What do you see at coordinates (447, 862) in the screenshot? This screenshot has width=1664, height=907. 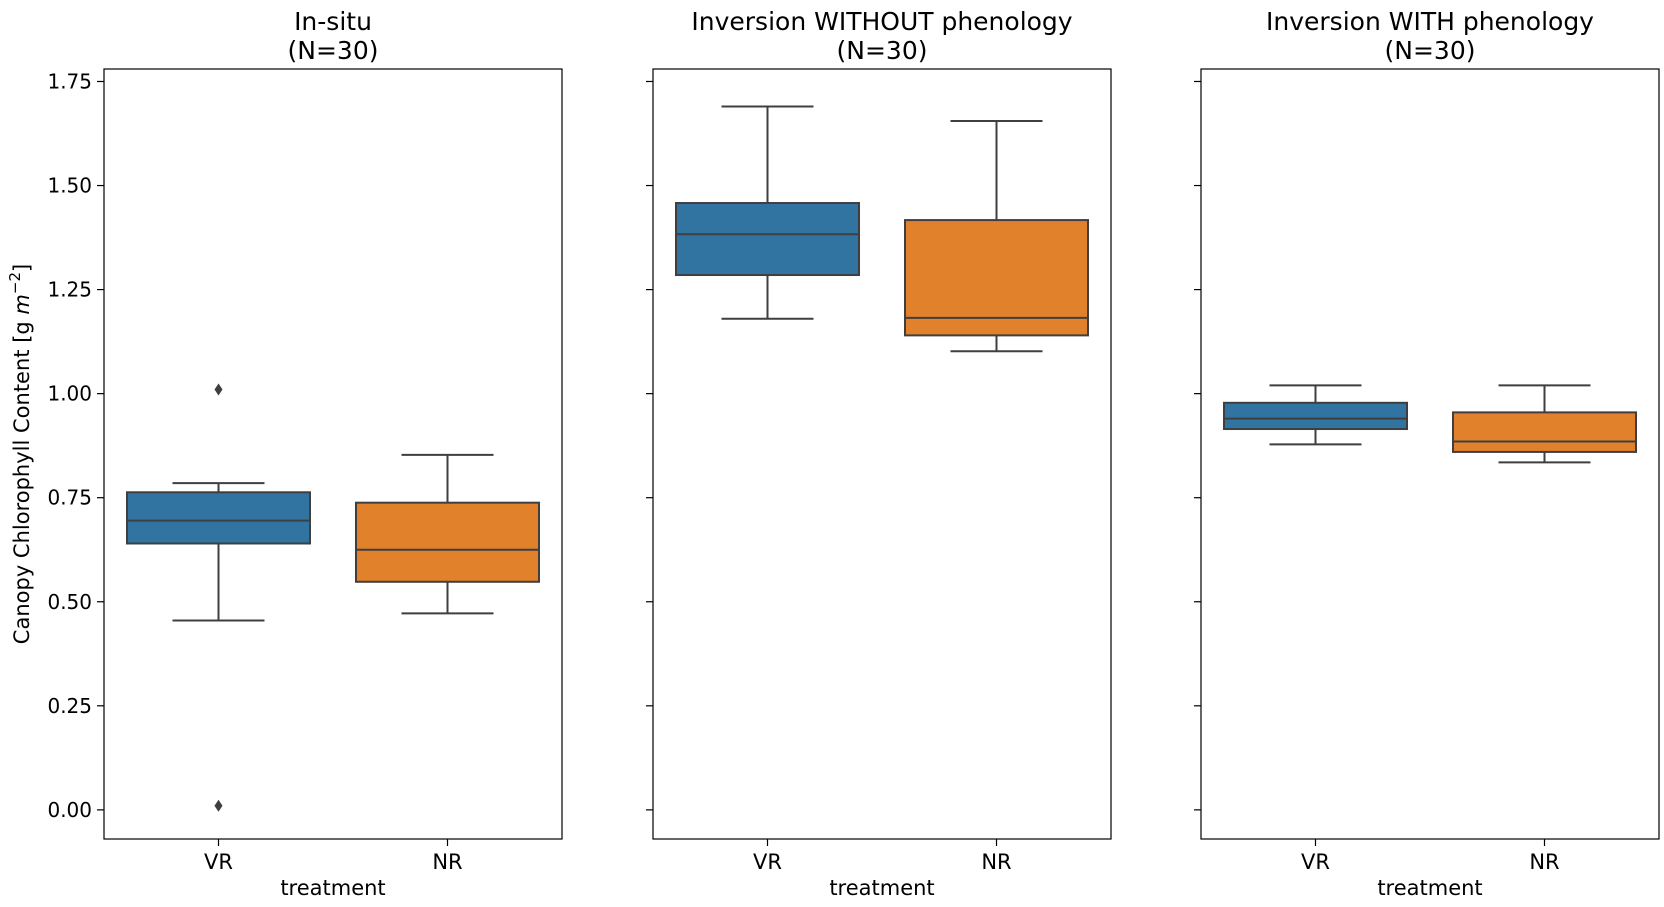 I see `panel-0-xtick-label-1: NR` at bounding box center [447, 862].